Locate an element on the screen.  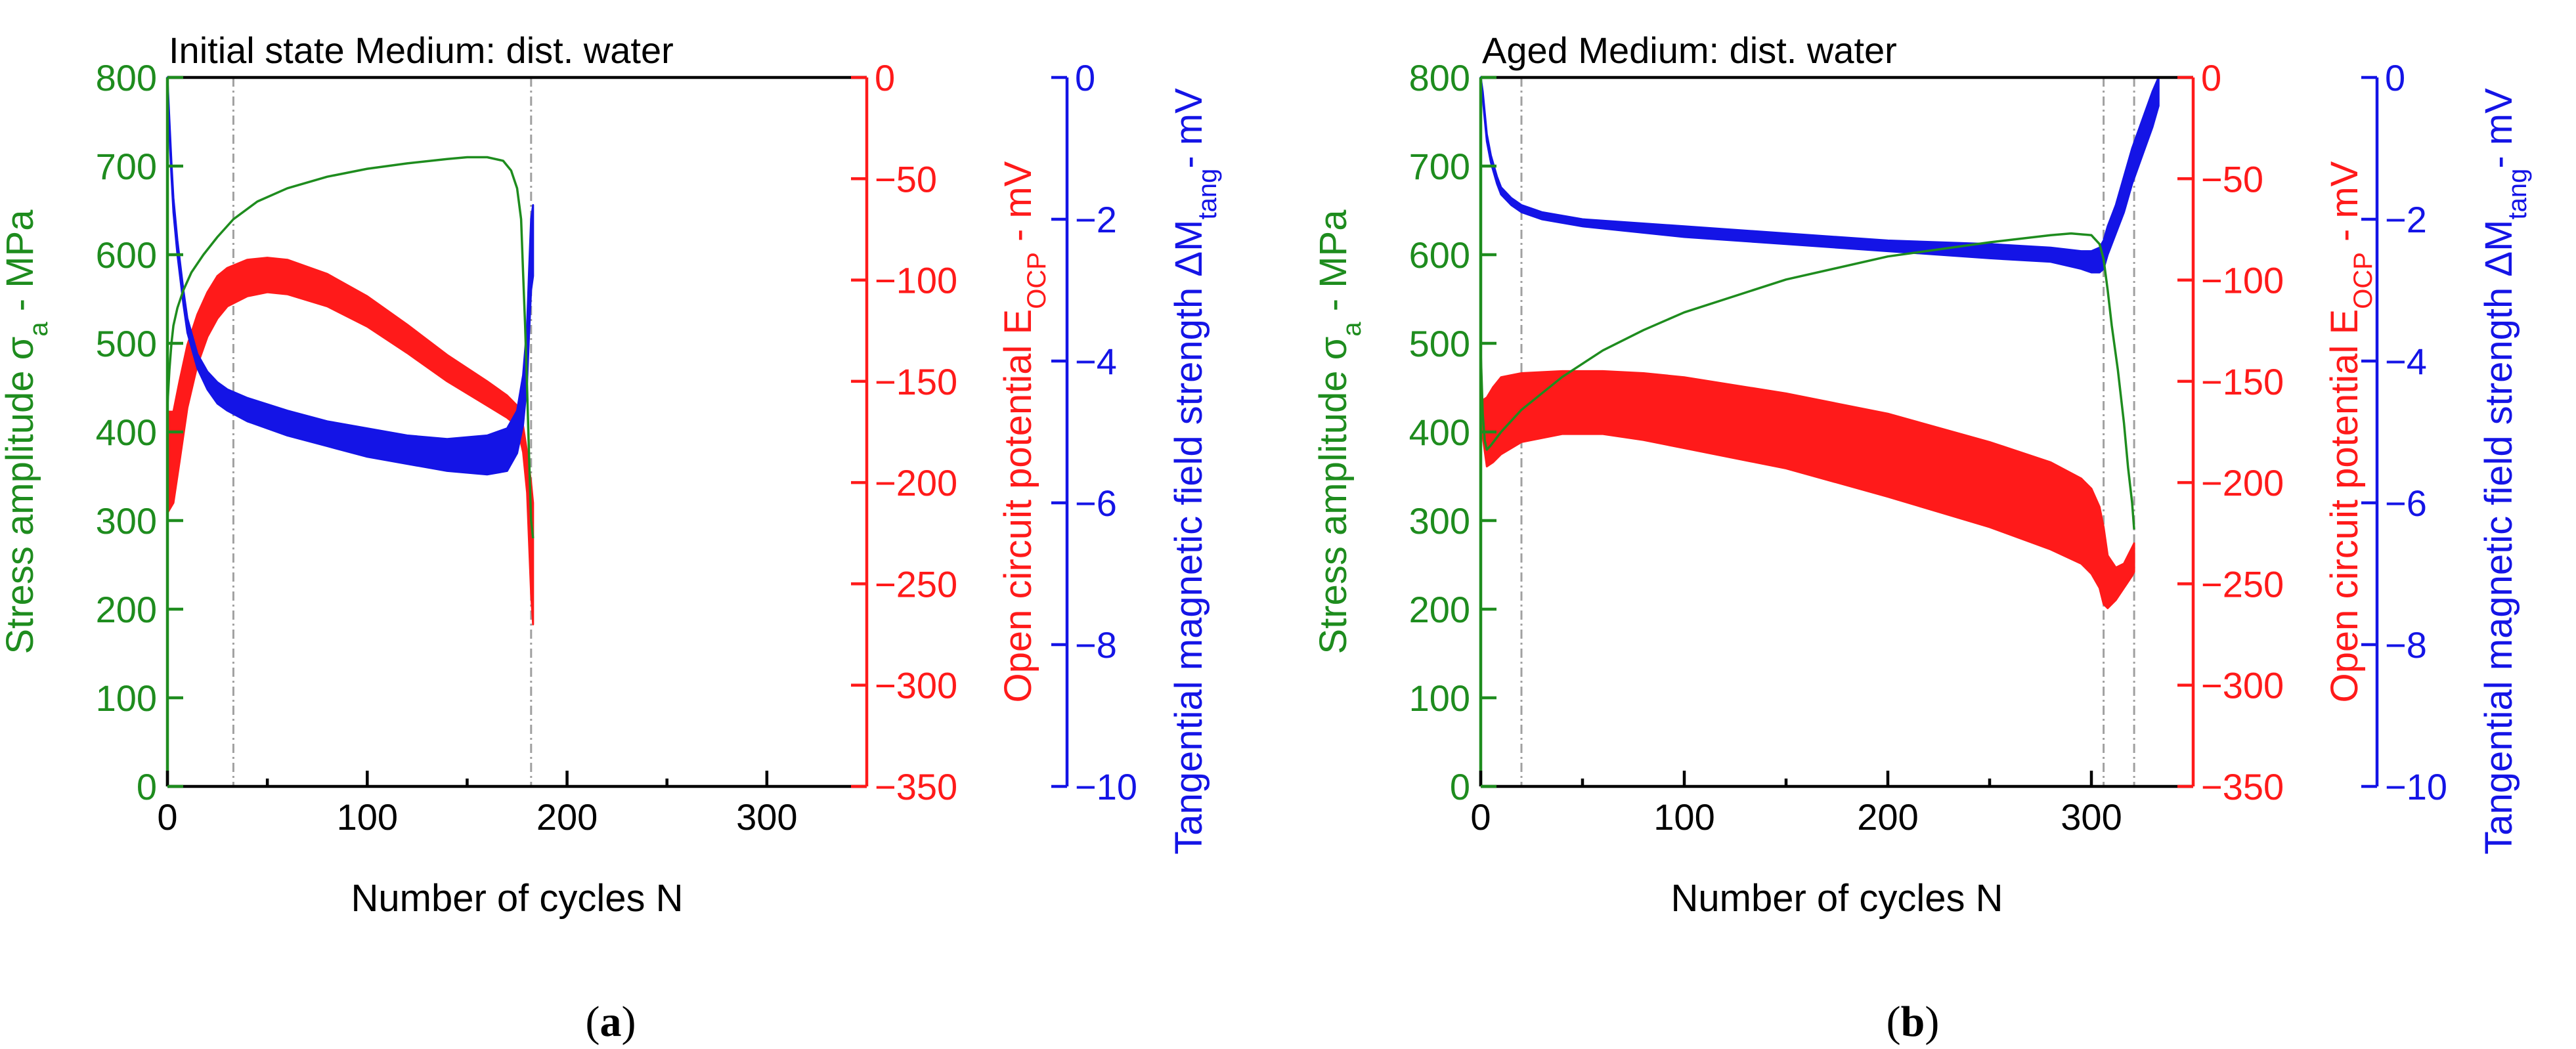
caption-a-letter: a is located at coordinates (611, 1022).